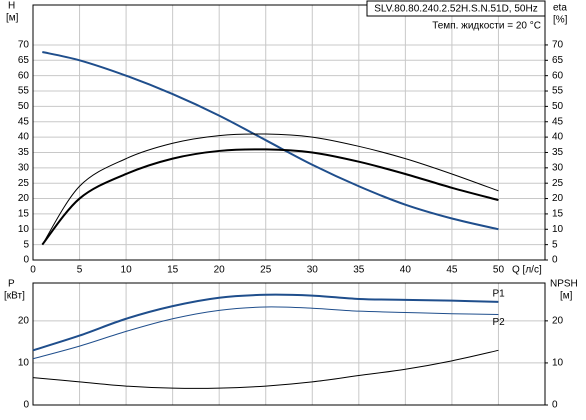 The image size is (586, 420). Describe the element at coordinates (14, 296) in the screenshot. I see `y-axis-unit: [кВт]` at that location.